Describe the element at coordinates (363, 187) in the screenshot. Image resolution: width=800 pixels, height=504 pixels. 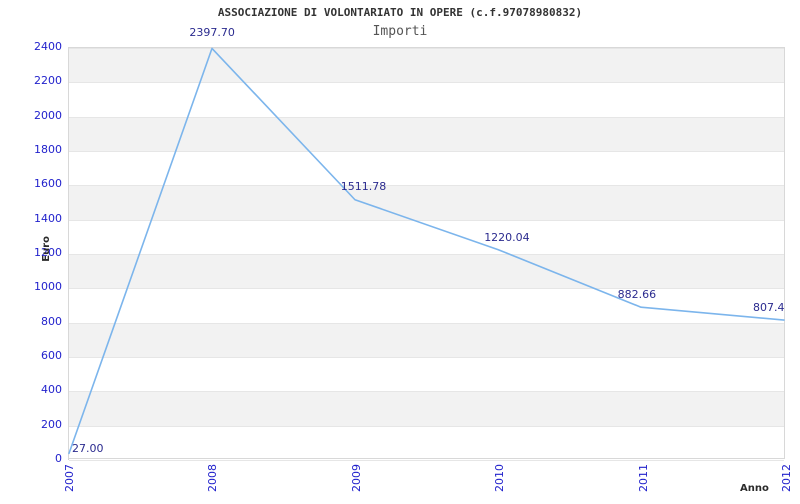
I see `point-label: 1511.78` at that location.